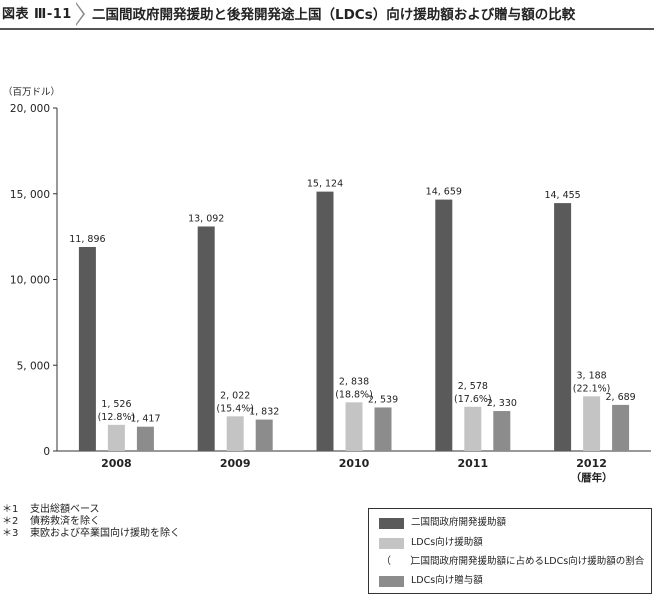 Image resolution: width=654 pixels, height=596 pixels. I want to click on share-label: (12.8%), so click(117, 417).